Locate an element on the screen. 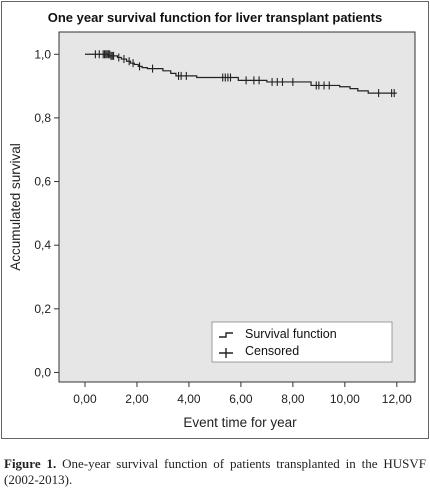 The image size is (430, 490). y-tick-label: 0,6 is located at coordinates (42, 182).